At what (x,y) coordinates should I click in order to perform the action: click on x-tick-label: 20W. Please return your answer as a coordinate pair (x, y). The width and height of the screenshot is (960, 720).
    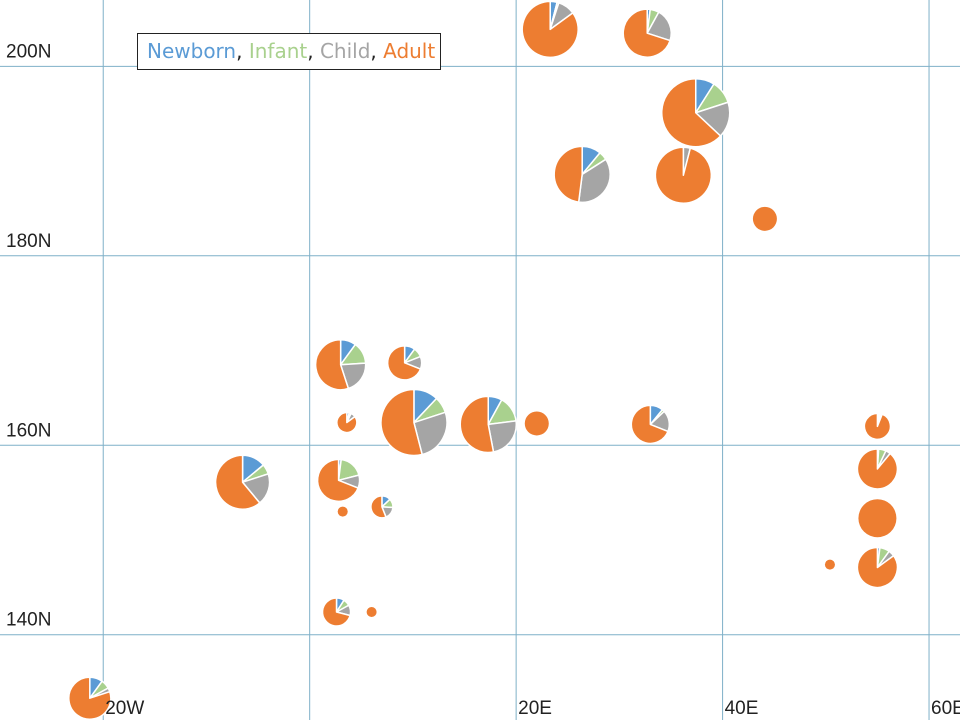
    Looking at the image, I should click on (124, 708).